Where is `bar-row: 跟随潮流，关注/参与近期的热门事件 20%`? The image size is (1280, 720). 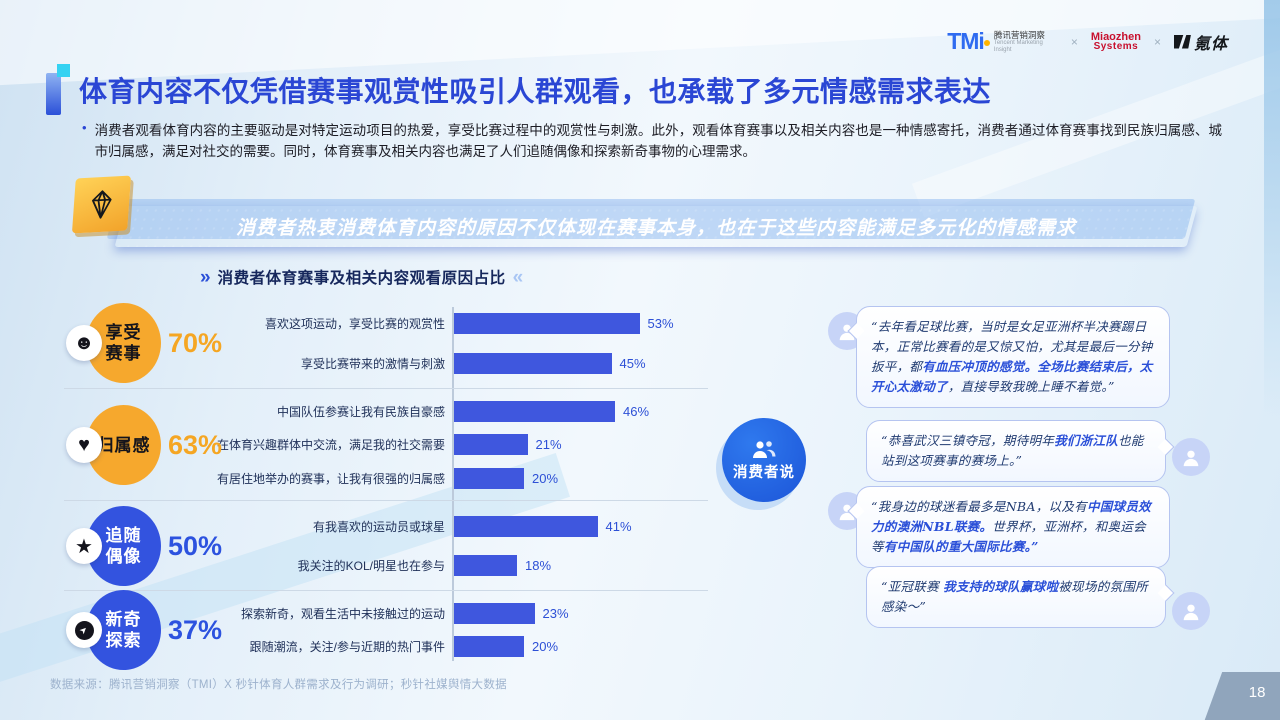
bar-row: 跟随潮流，关注/参与近期的热门事件 20% is located at coordinates (470, 647).